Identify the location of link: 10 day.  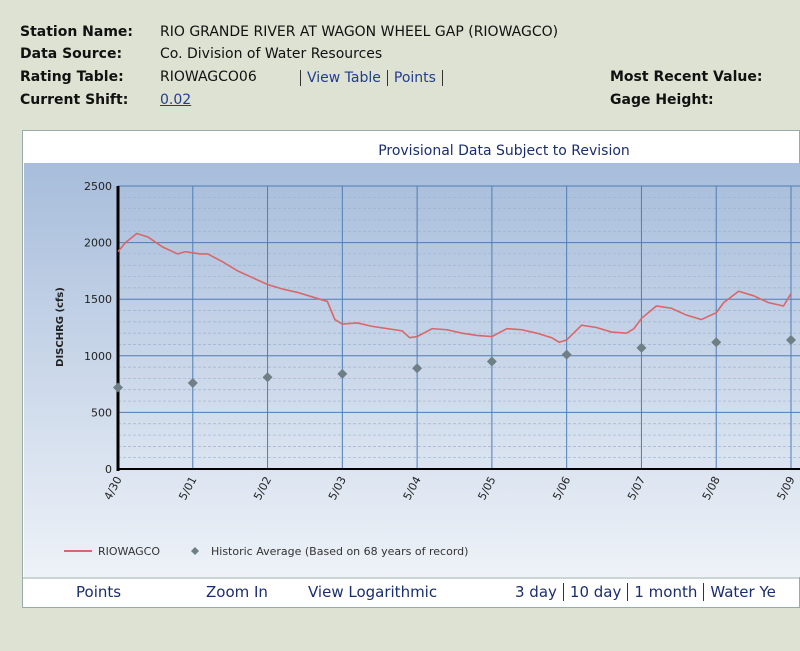
(595, 592).